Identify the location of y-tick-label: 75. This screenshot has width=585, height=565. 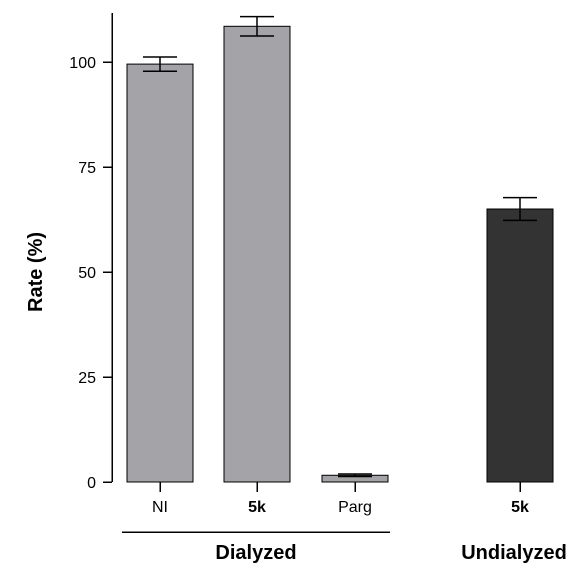
(87, 168).